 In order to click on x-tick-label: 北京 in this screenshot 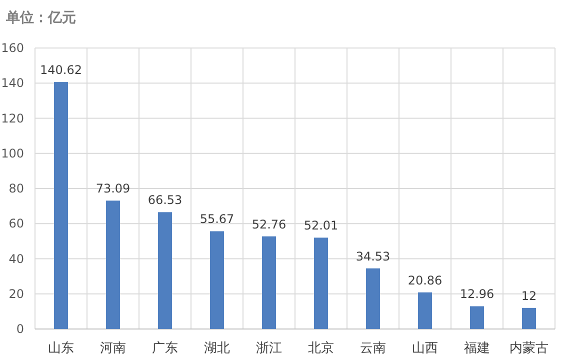, I will do `click(321, 348)`.